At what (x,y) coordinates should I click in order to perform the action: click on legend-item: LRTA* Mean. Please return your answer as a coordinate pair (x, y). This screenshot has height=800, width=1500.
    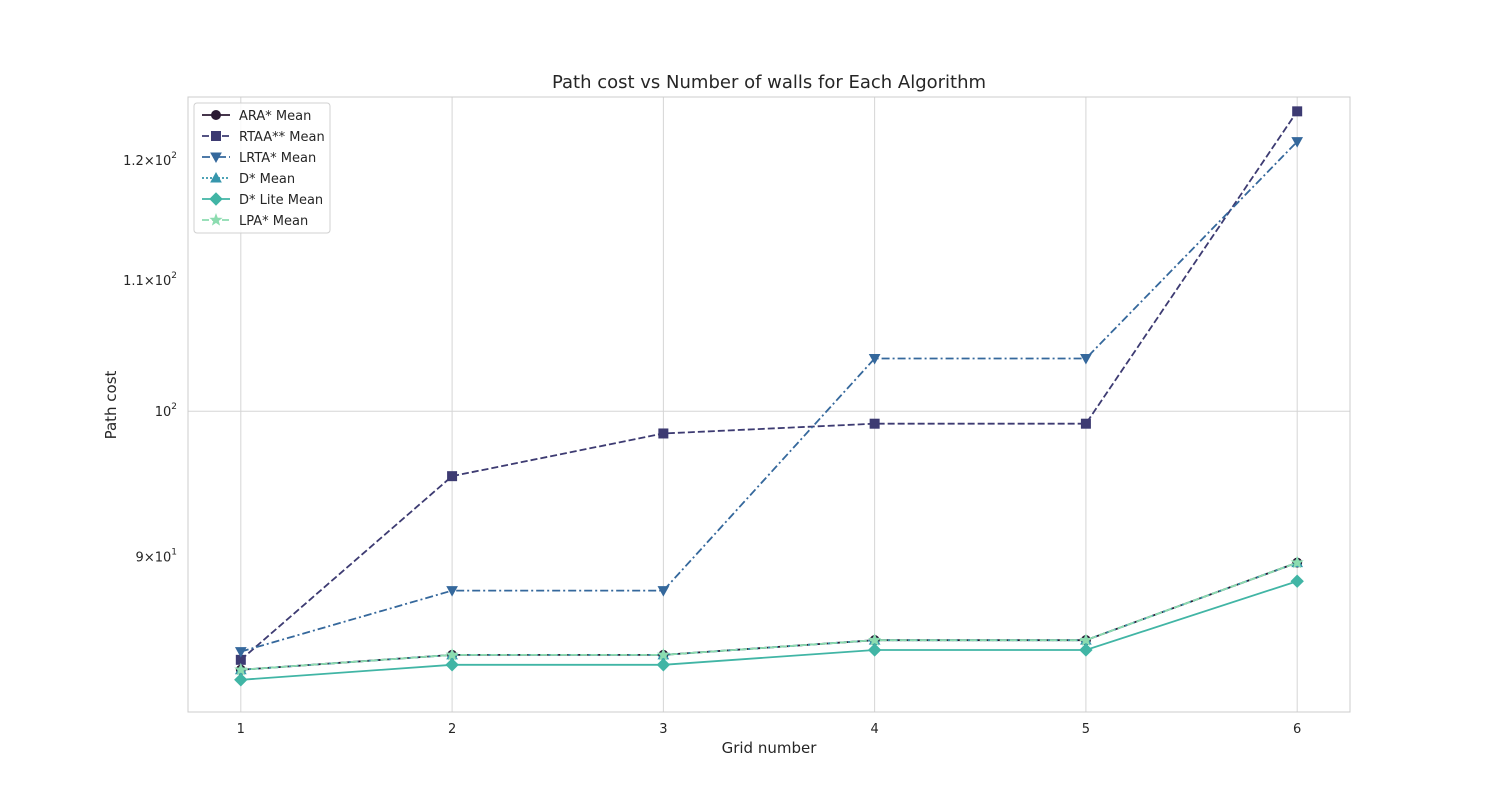
    Looking at the image, I should click on (259, 158).